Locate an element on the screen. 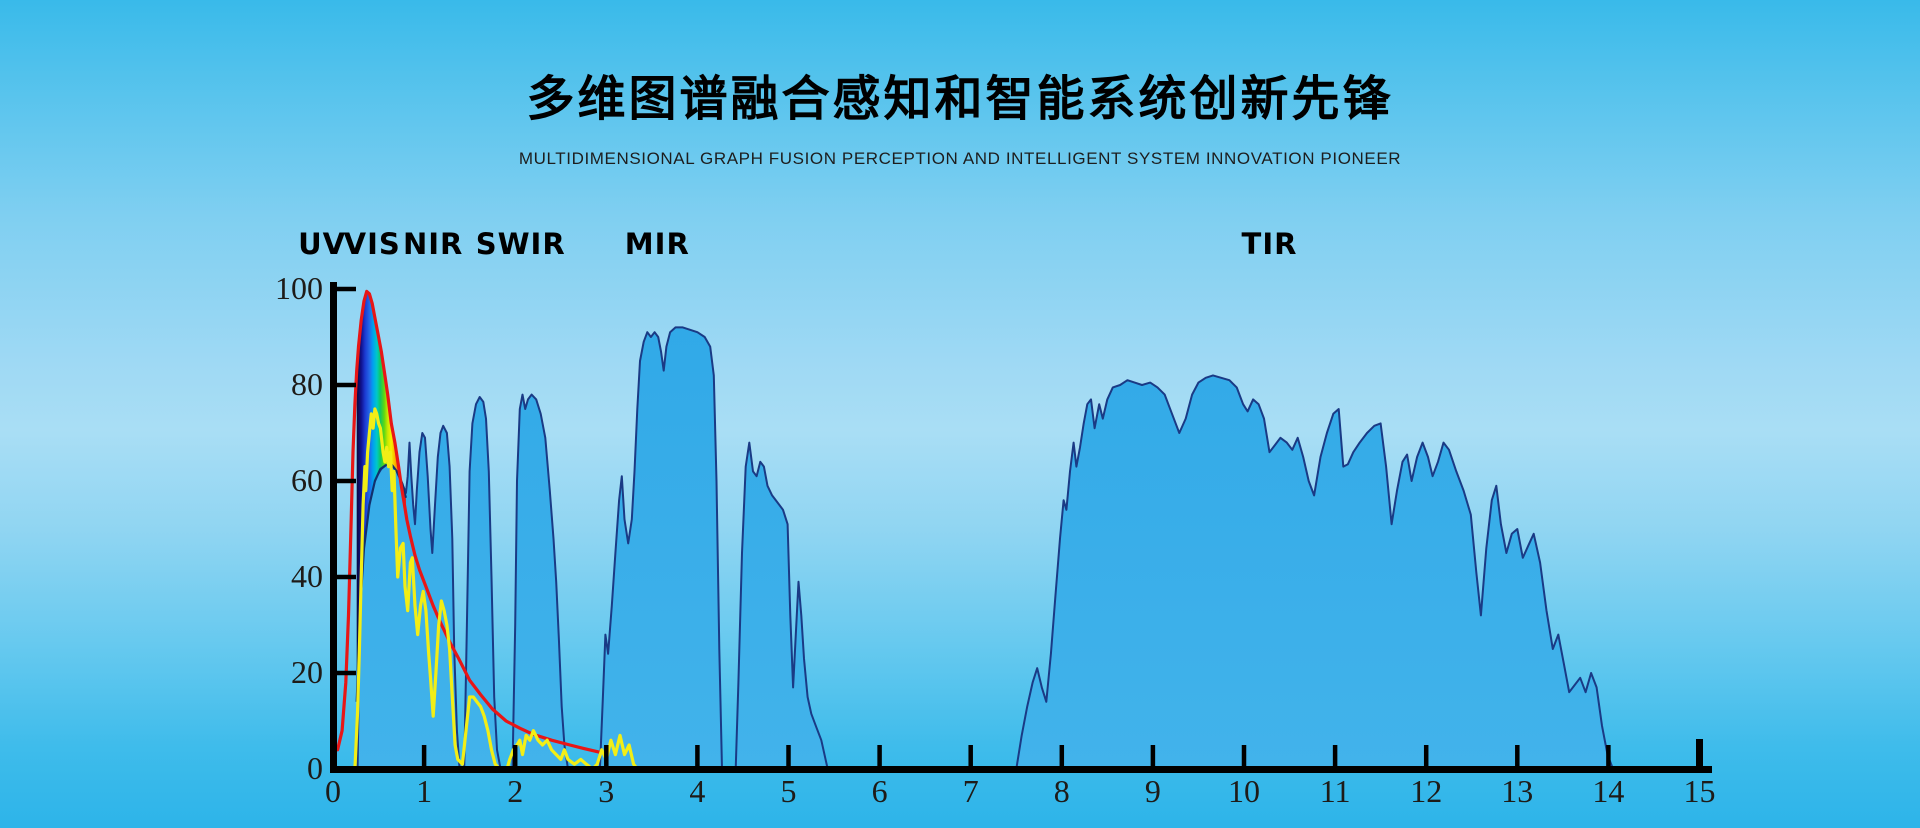 The height and width of the screenshot is (828, 1920). x-tick-label: 1 is located at coordinates (424, 791).